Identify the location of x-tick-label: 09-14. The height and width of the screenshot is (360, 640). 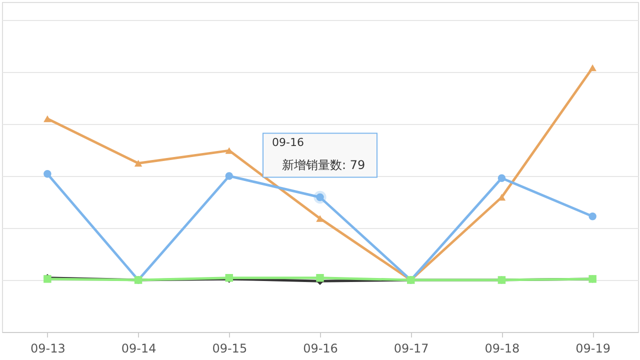
(138, 349).